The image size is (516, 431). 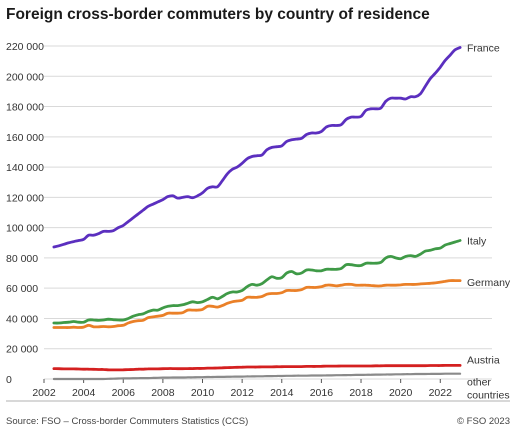 What do you see at coordinates (25, 198) in the screenshot?
I see `y-tick-label: 120 000` at bounding box center [25, 198].